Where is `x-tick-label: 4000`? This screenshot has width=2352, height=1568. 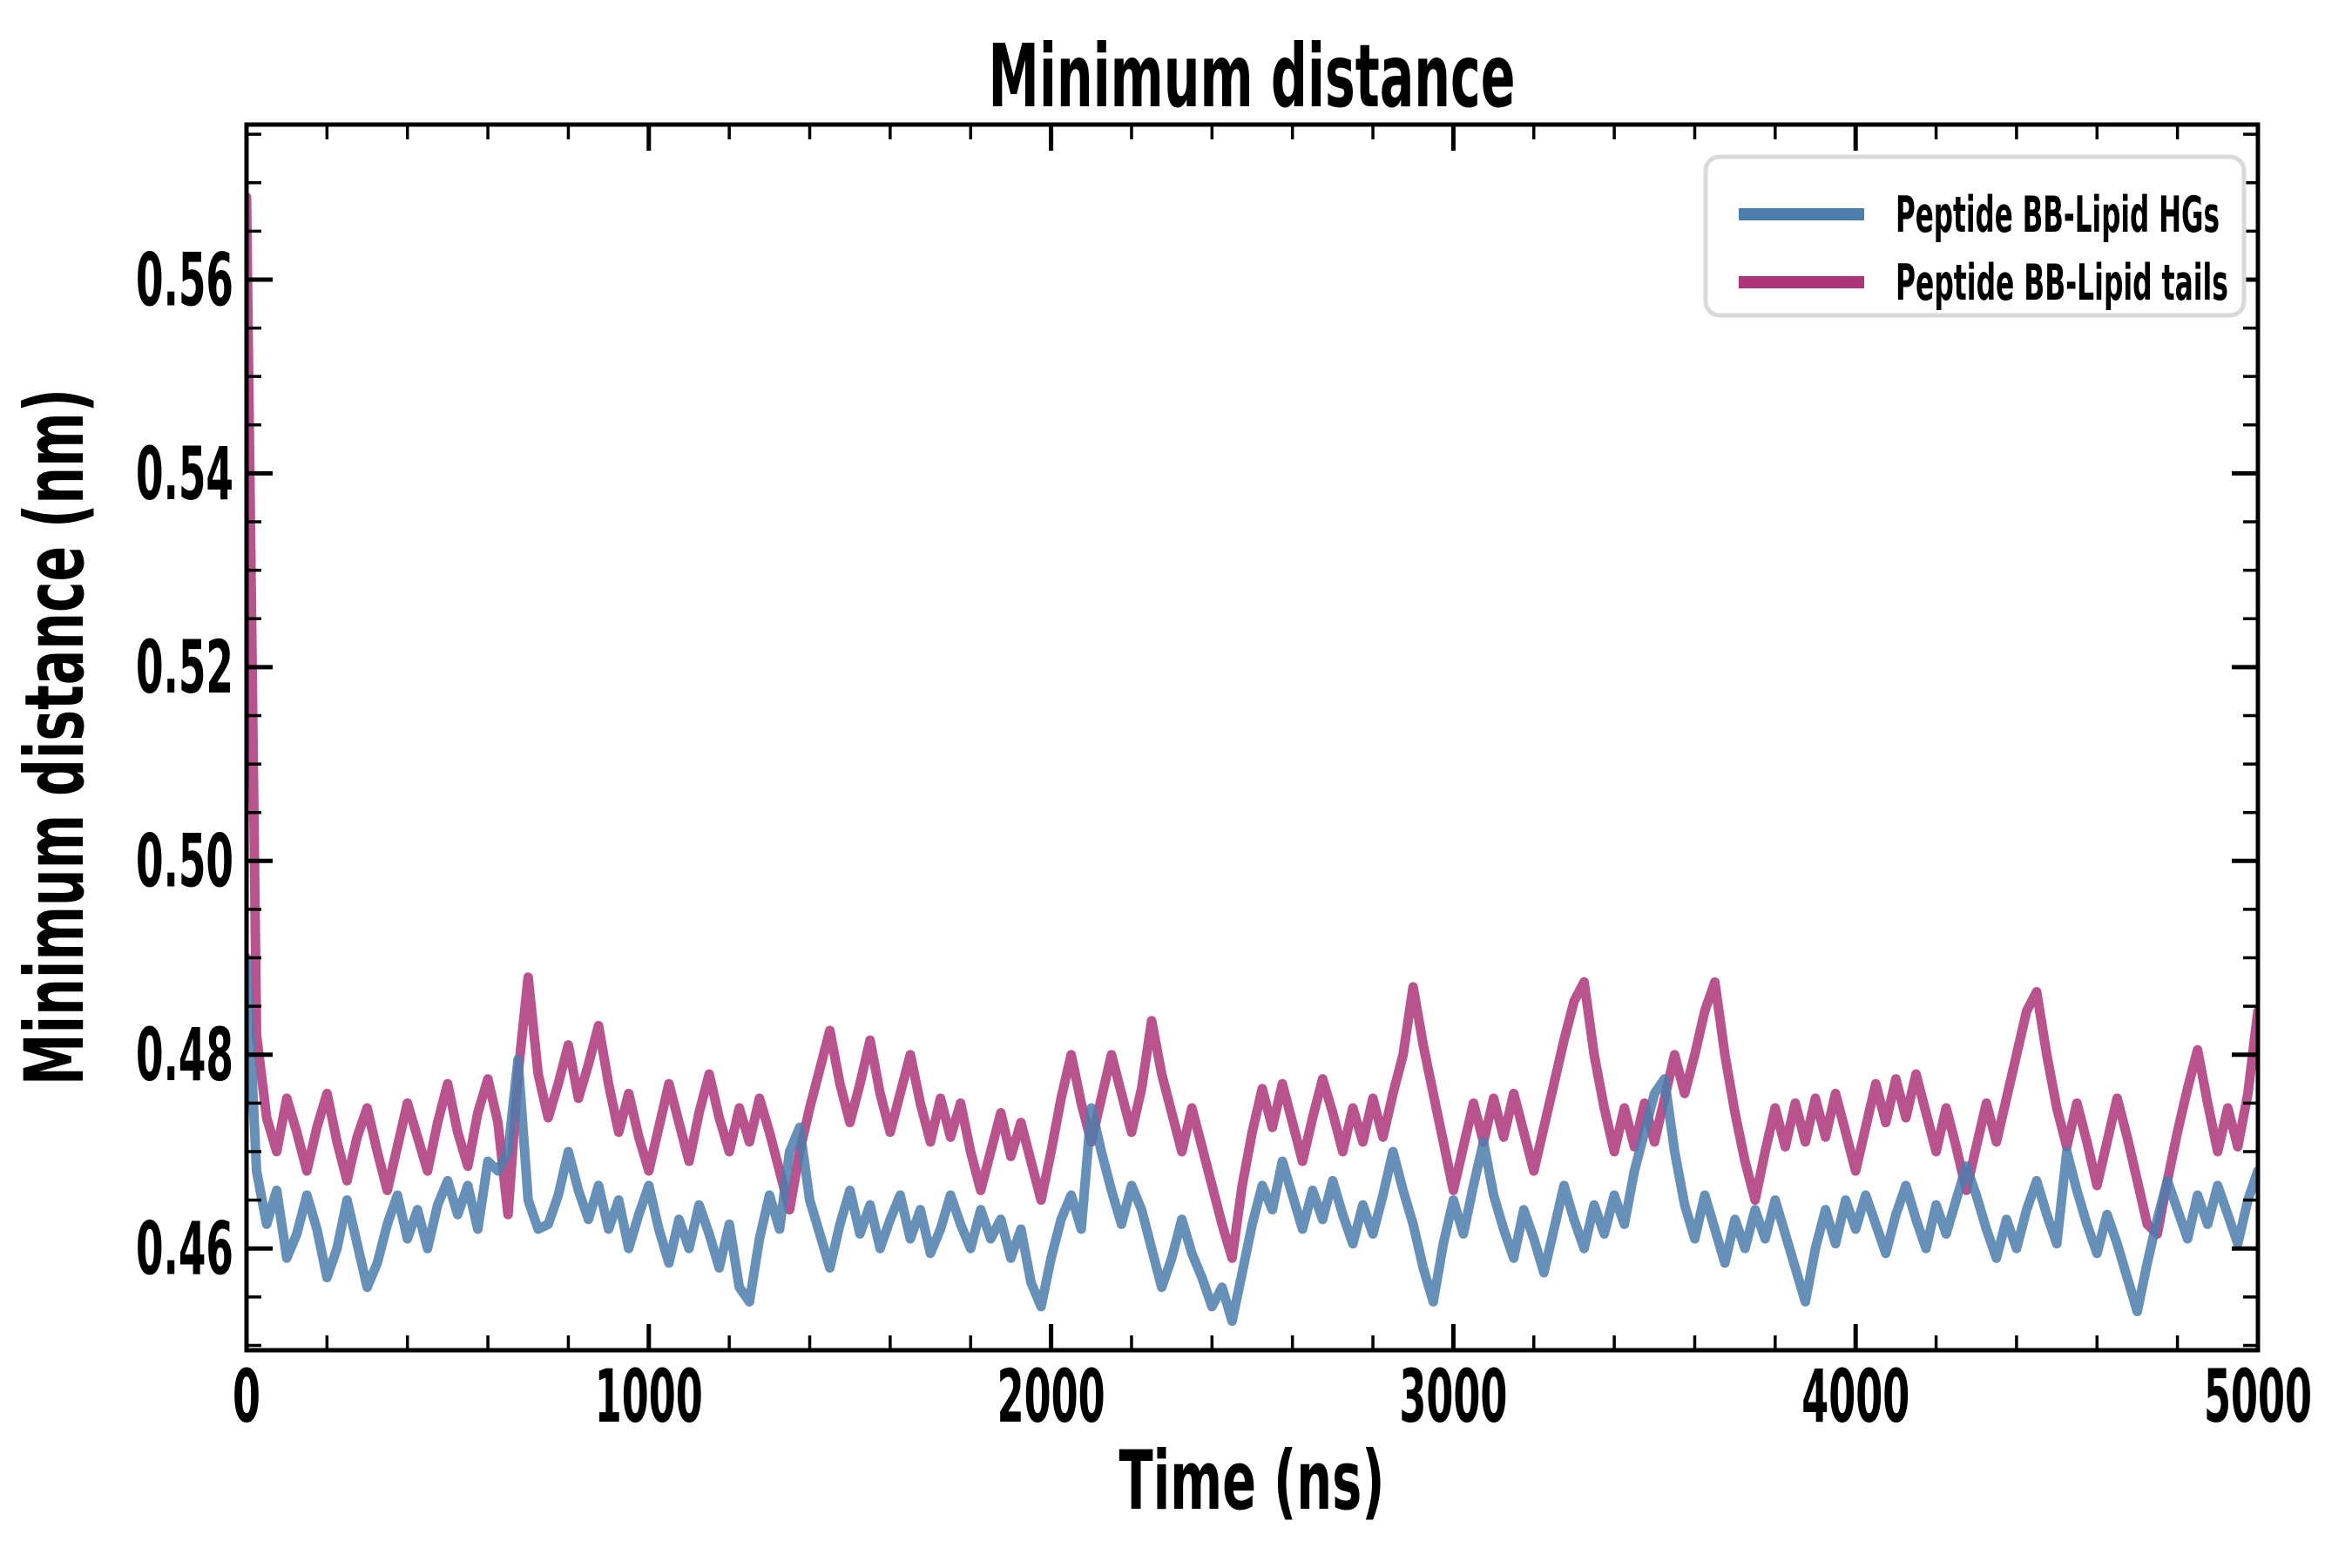 x-tick-label: 4000 is located at coordinates (1855, 1396).